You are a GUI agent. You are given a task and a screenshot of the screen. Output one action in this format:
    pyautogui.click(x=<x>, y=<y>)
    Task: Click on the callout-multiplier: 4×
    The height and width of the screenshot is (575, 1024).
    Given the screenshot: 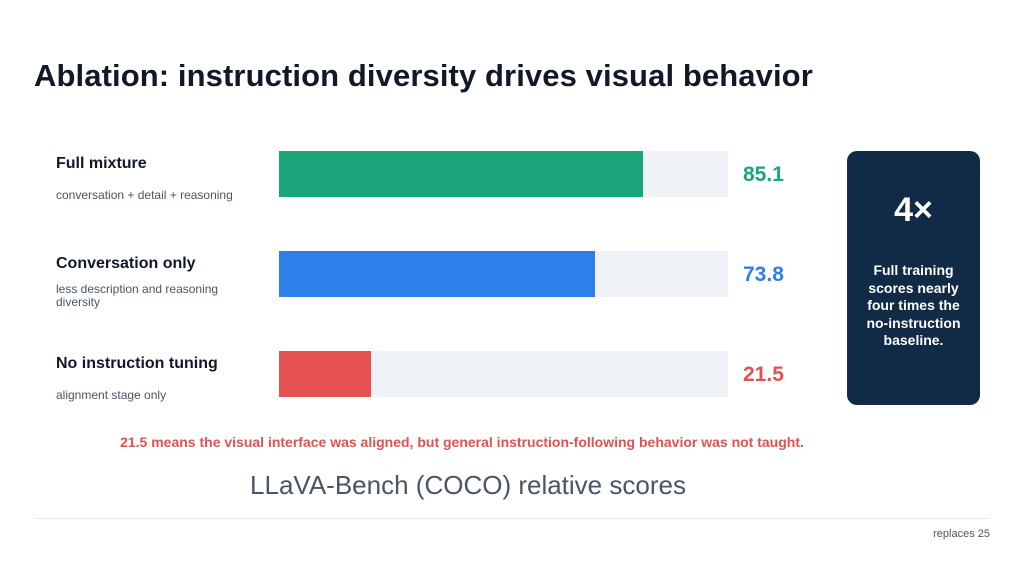 What is the action you would take?
    pyautogui.click(x=913, y=210)
    